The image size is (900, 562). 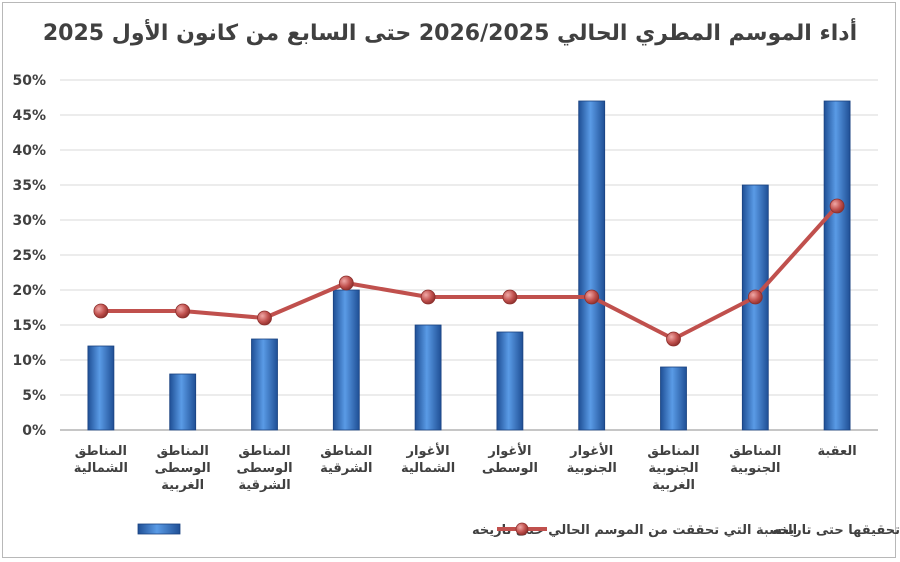 What do you see at coordinates (346, 460) in the screenshot?
I see `x-tick-label: المناطق الشرقية` at bounding box center [346, 460].